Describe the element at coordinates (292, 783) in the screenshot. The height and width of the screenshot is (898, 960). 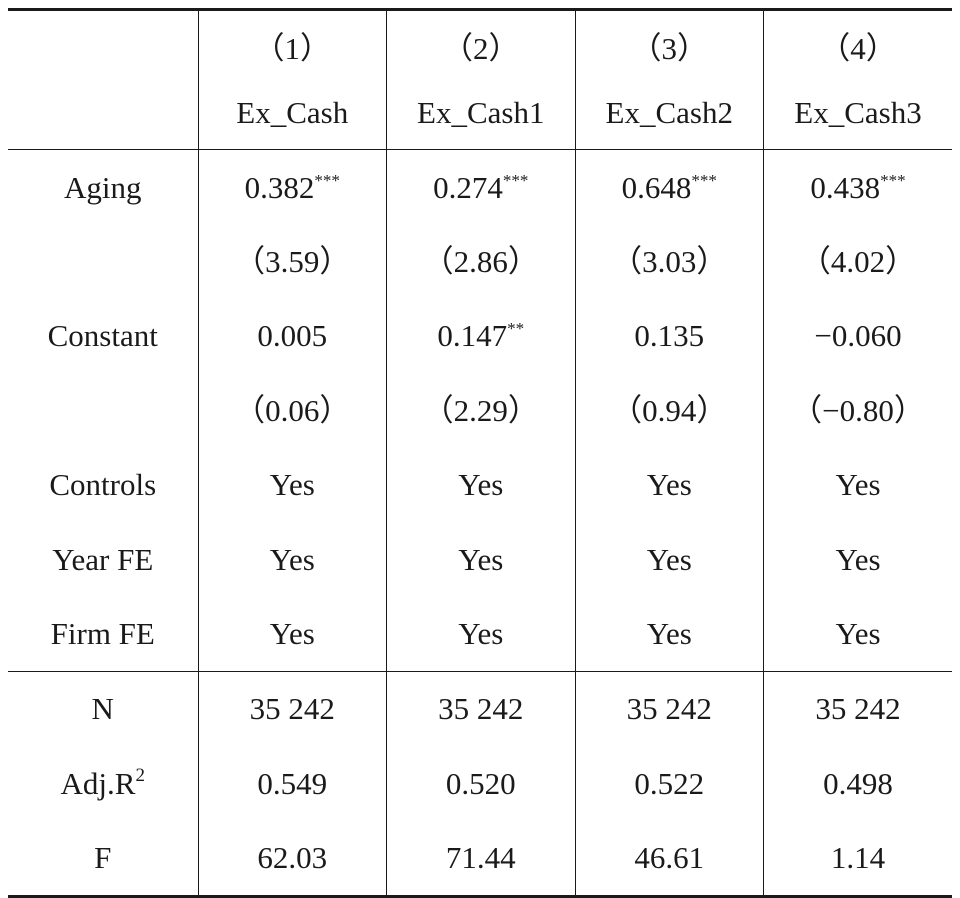
I see `table-cell: 0.549` at that location.